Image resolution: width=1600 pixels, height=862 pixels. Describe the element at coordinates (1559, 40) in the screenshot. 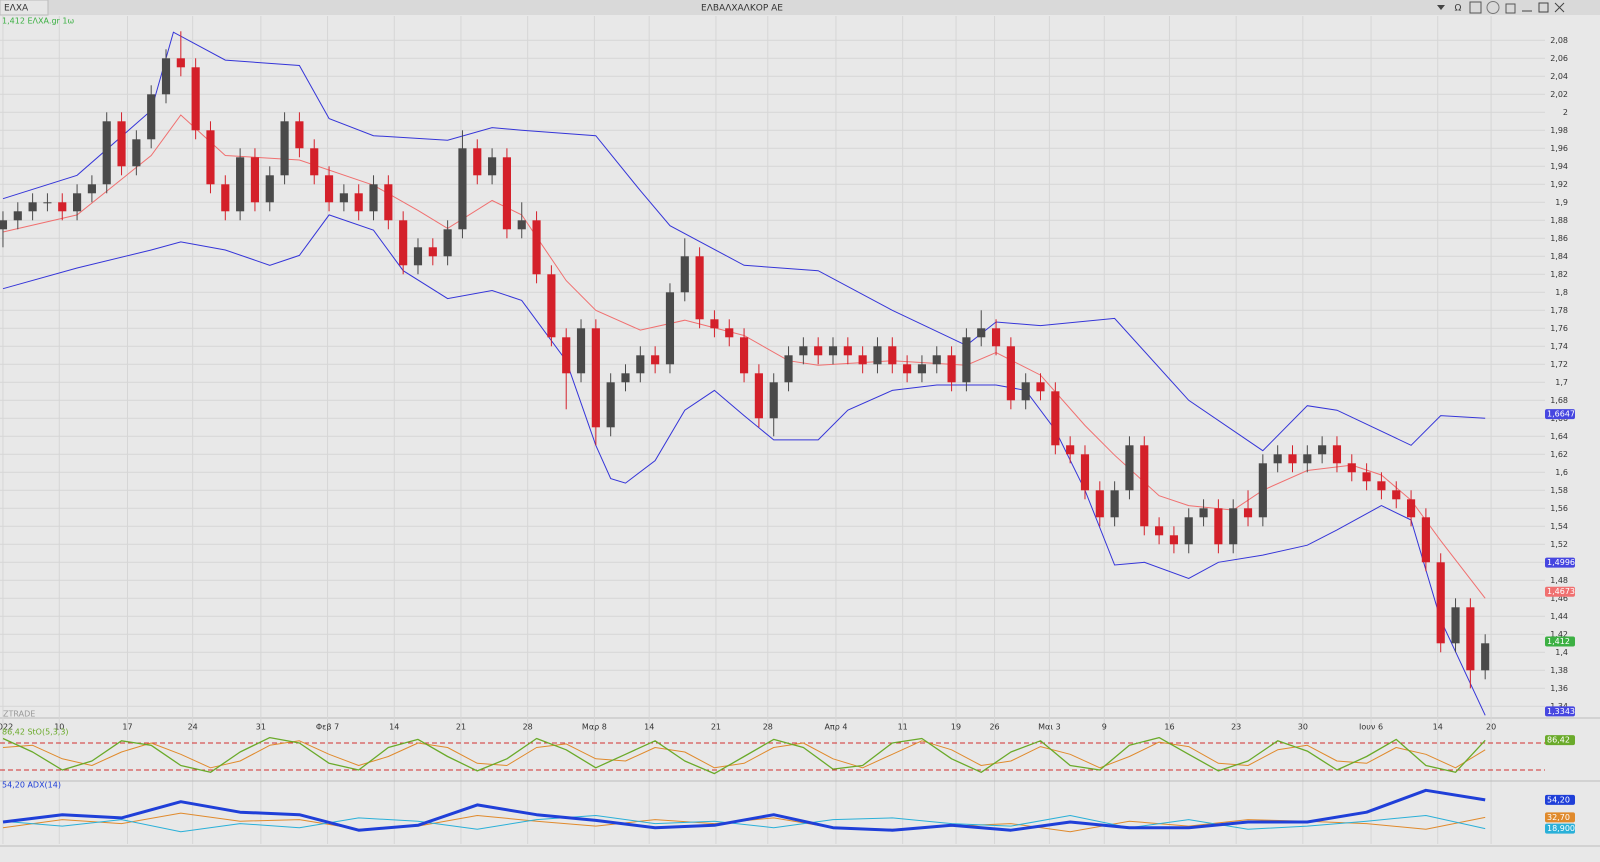

I see `y-tick-label: 2,08` at that location.